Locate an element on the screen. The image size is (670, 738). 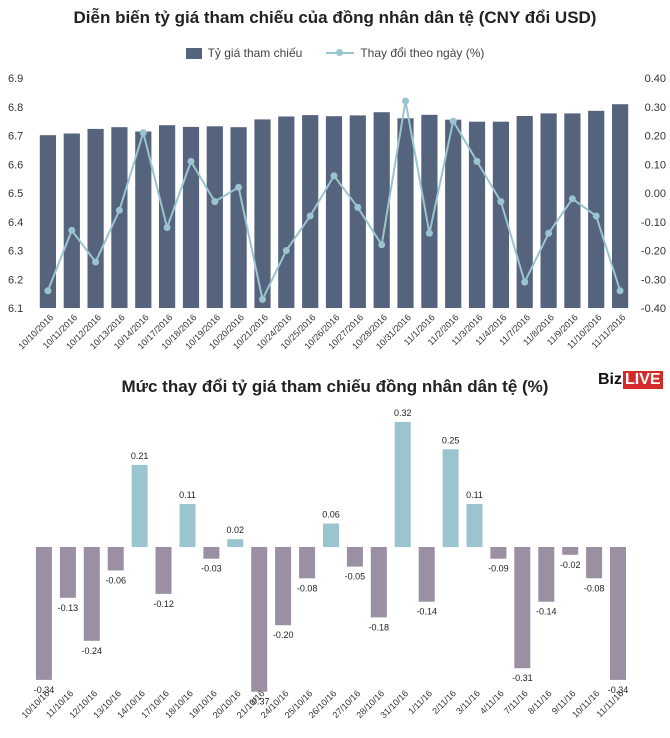
right-axis-tick-label: -0.10 is located at coordinates (653, 223).